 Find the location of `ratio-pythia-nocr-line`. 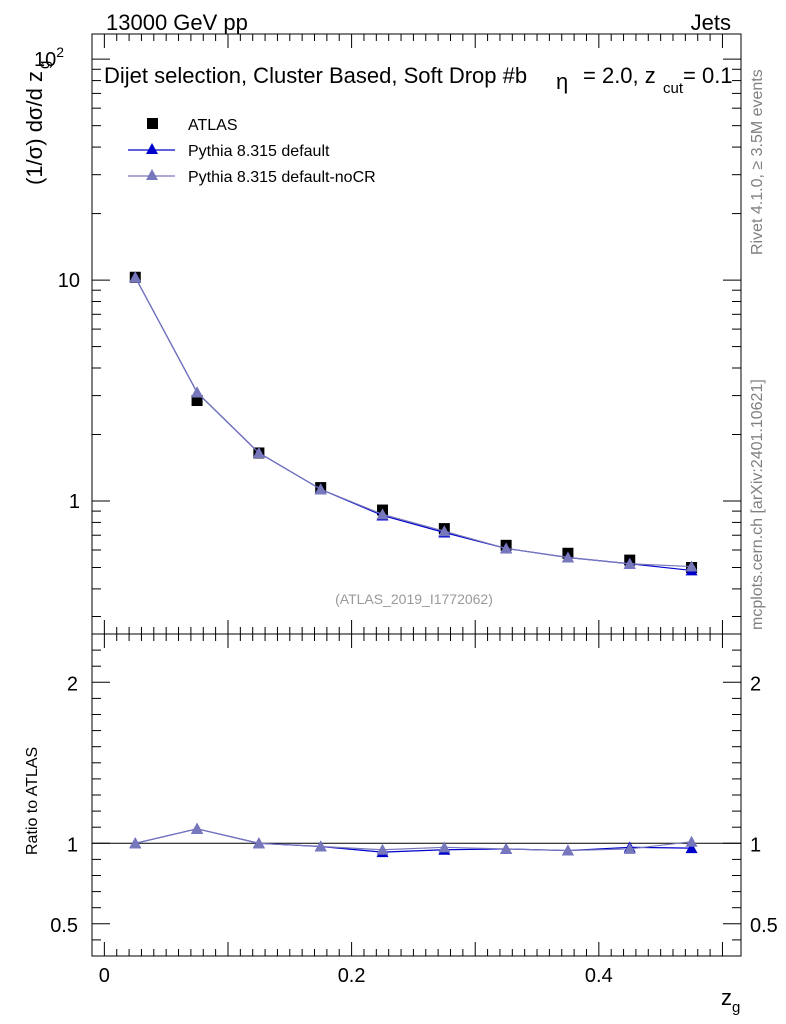

ratio-pythia-nocr-line is located at coordinates (413, 840).